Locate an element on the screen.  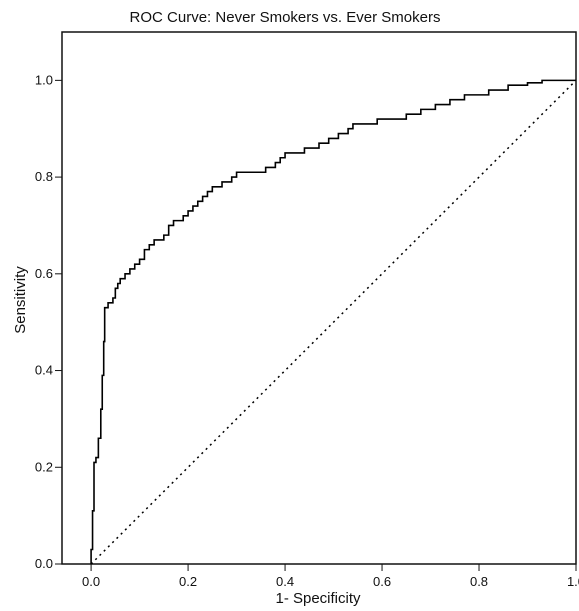
x-tick-label: 0.8 is located at coordinates (479, 581).